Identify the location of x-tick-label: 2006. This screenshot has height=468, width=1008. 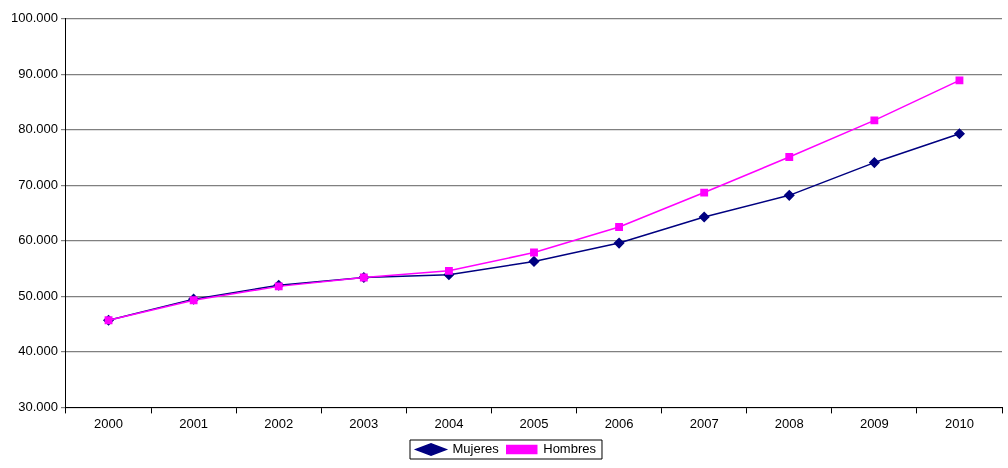
(619, 423).